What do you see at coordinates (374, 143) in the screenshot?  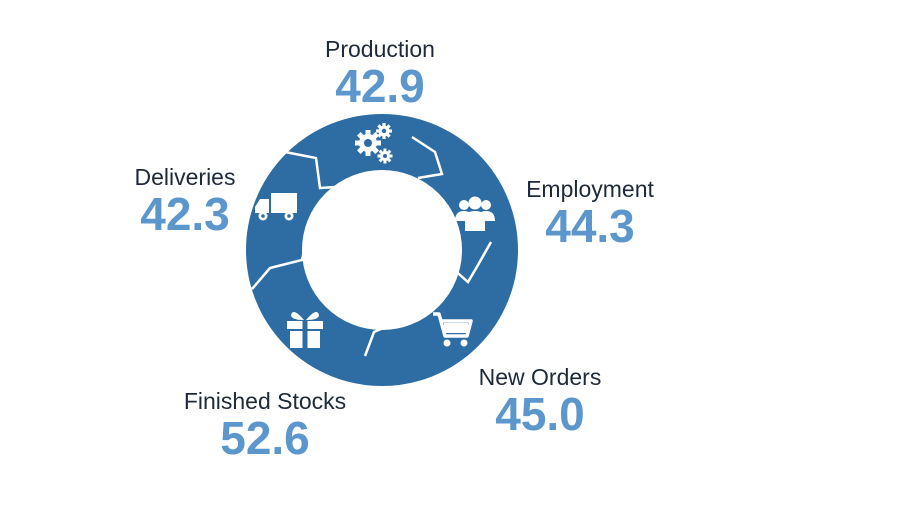 I see `gears-icon` at bounding box center [374, 143].